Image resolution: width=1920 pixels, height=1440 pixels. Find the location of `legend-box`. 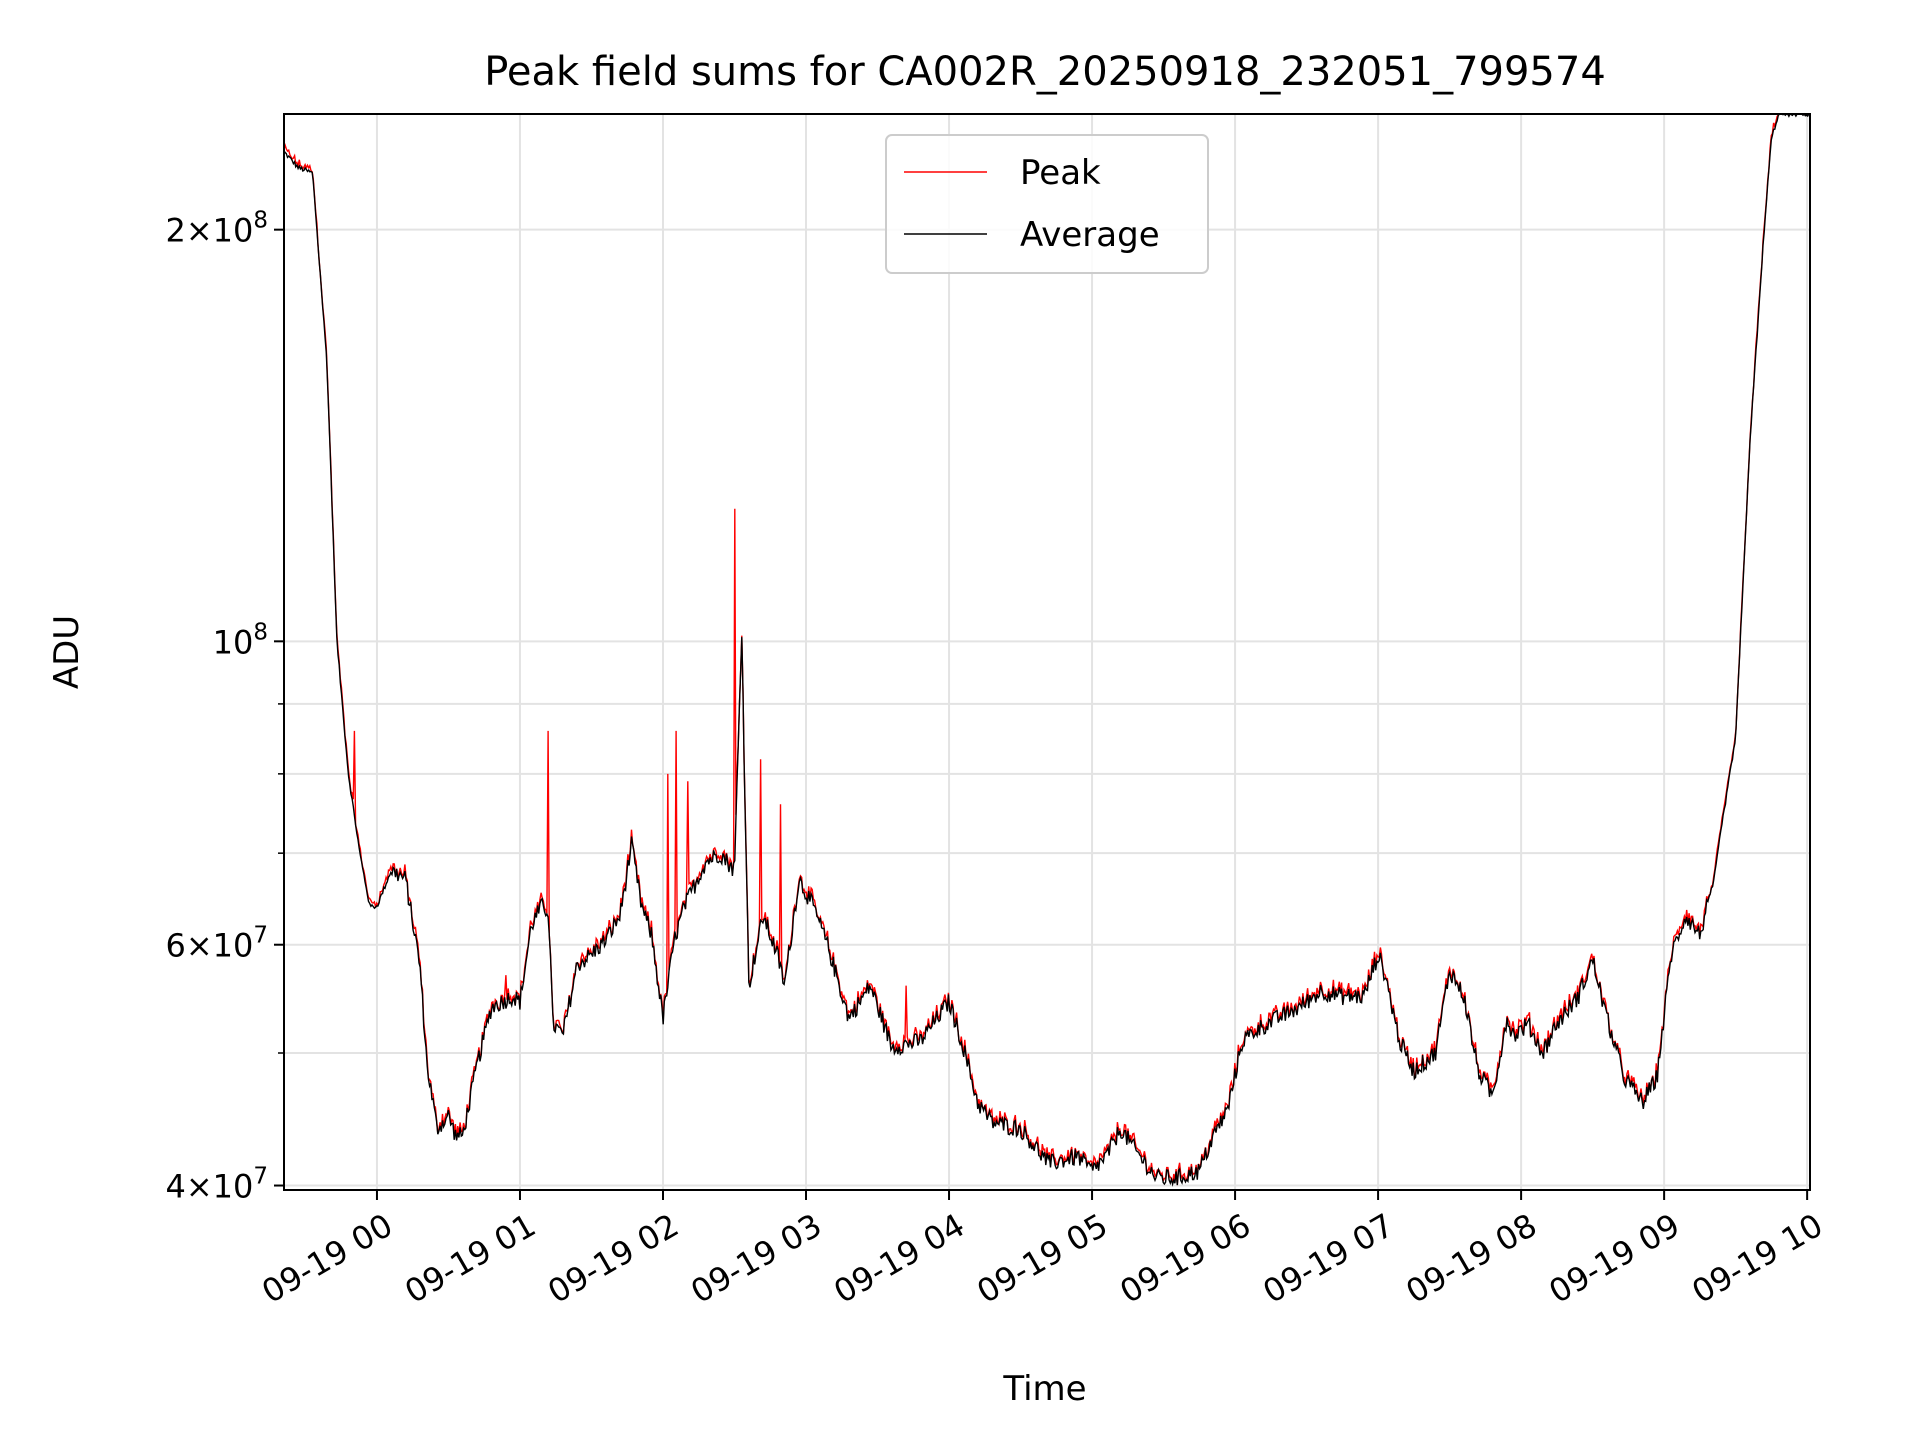

legend-box is located at coordinates (1047, 204).